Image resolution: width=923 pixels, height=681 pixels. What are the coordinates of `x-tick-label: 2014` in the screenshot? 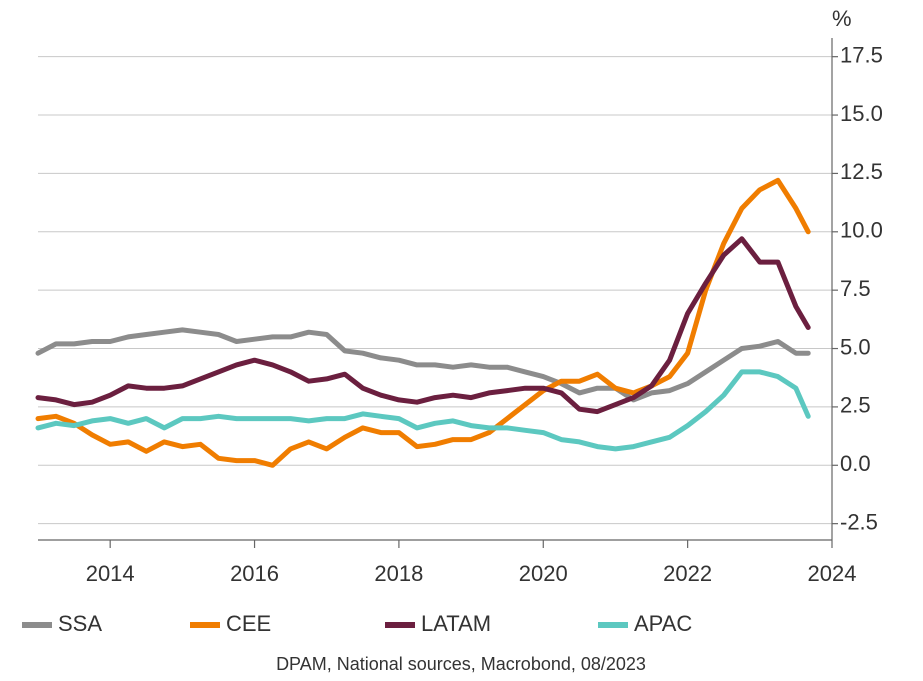 It's located at (110, 573).